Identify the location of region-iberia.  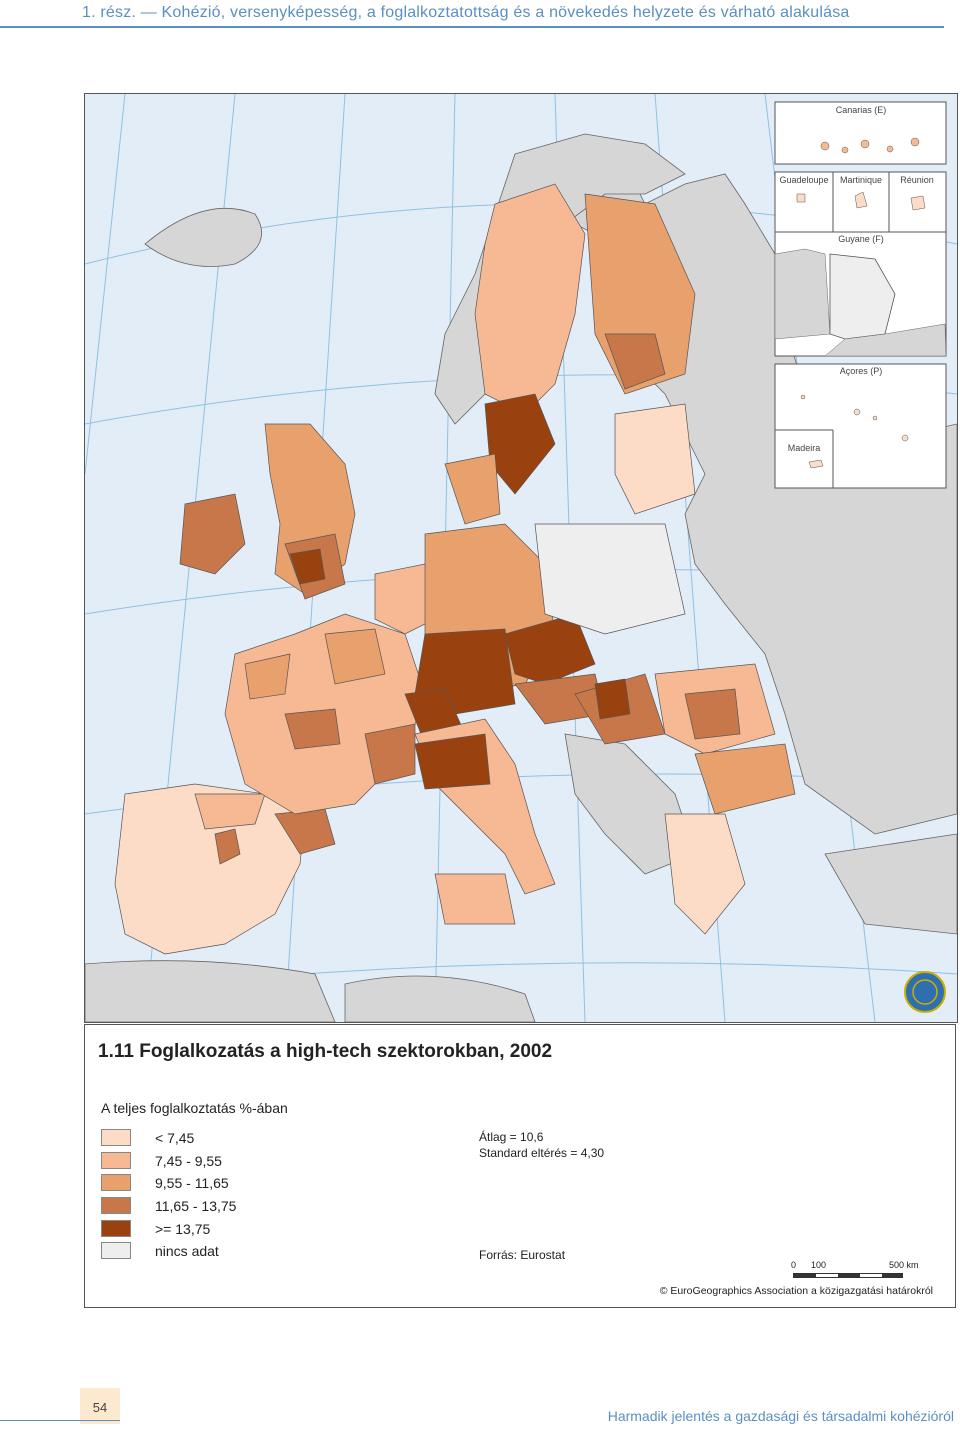
(210, 869).